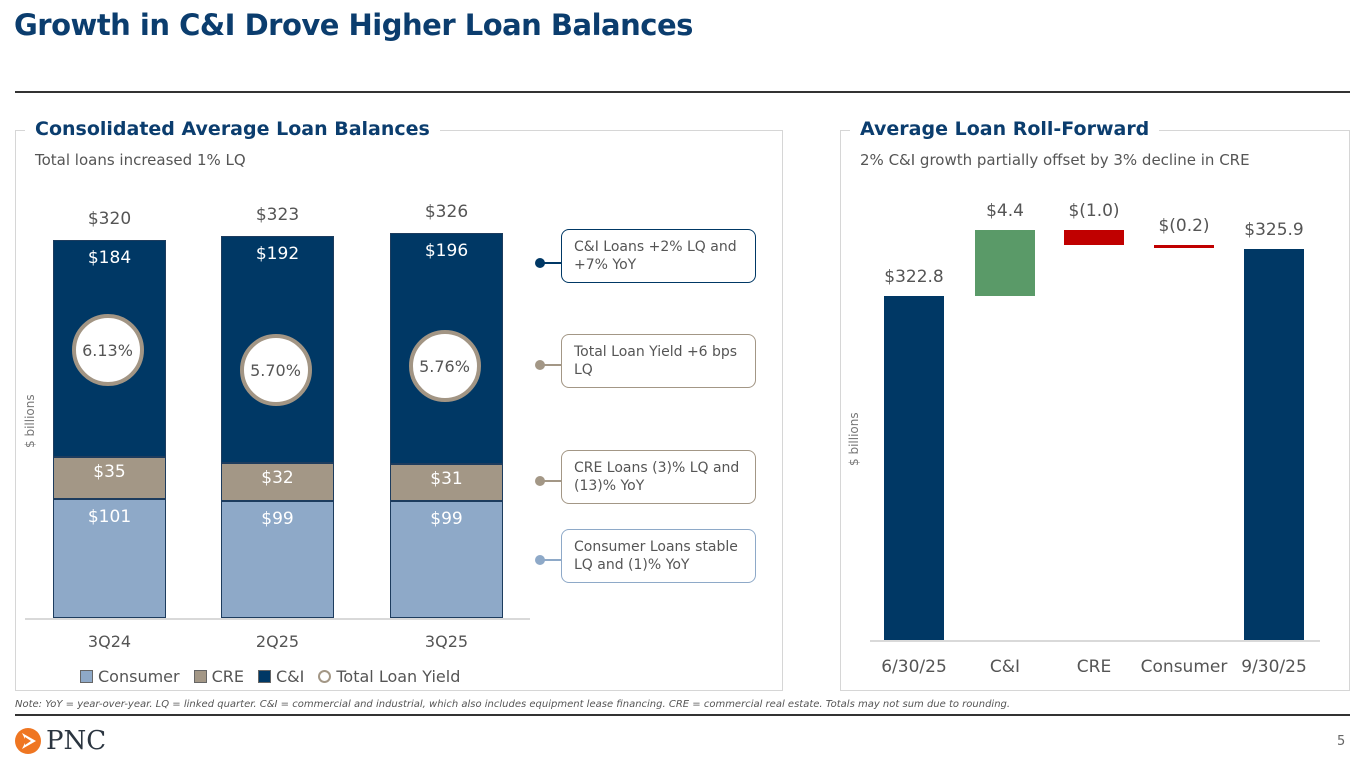  I want to click on left-y-axis-label: $ billions, so click(30, 421).